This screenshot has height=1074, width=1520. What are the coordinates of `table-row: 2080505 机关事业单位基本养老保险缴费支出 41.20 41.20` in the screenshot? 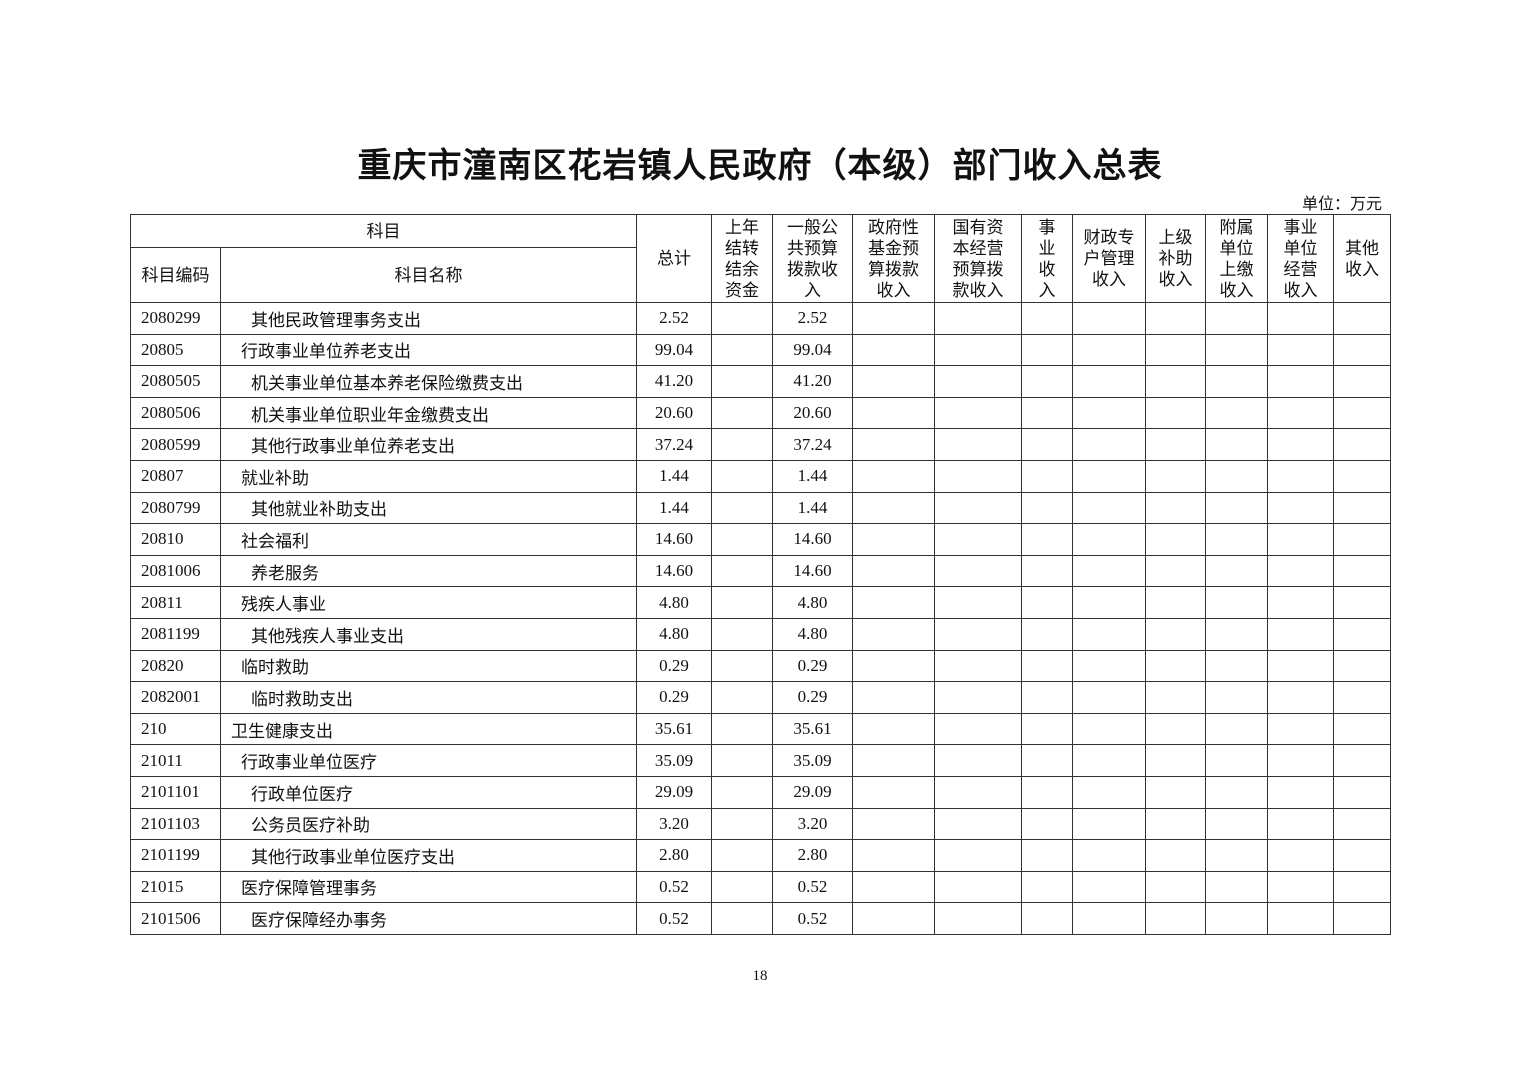 It's located at (760, 381).